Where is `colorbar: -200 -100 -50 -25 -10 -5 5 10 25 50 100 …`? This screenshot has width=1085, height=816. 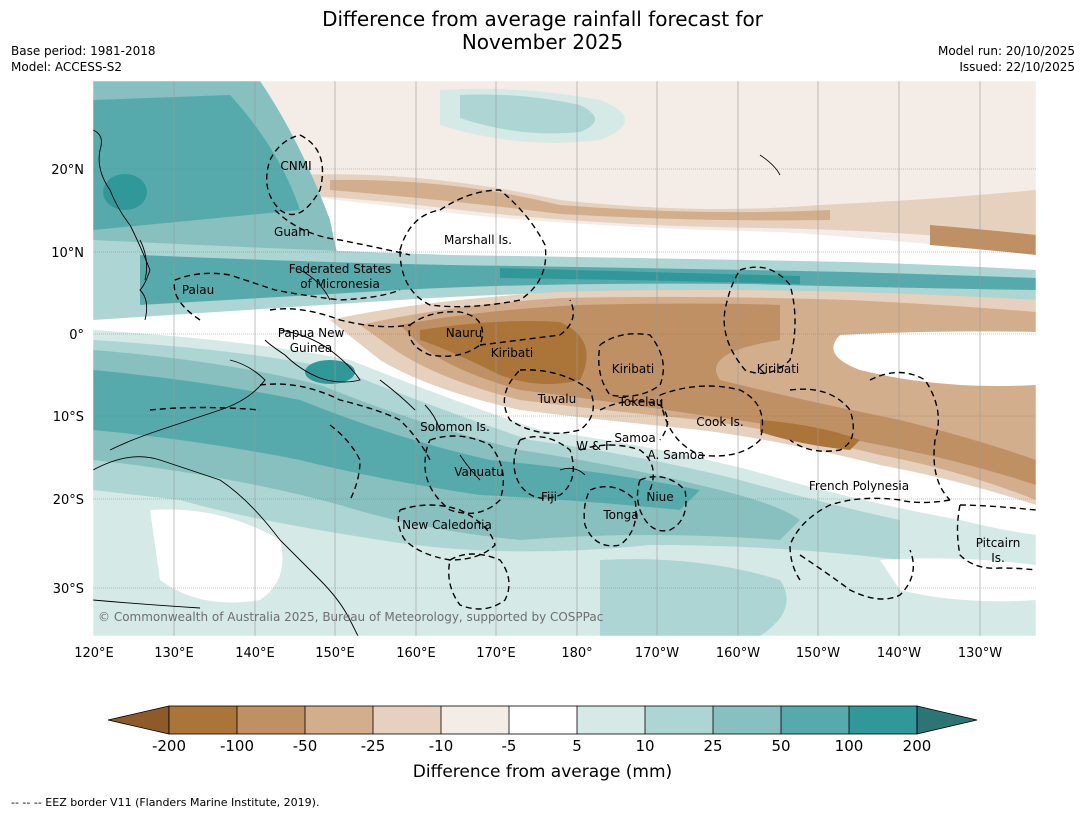 colorbar: -200 -100 -50 -25 -10 -5 5 10 25 50 100 … is located at coordinates (542, 730).